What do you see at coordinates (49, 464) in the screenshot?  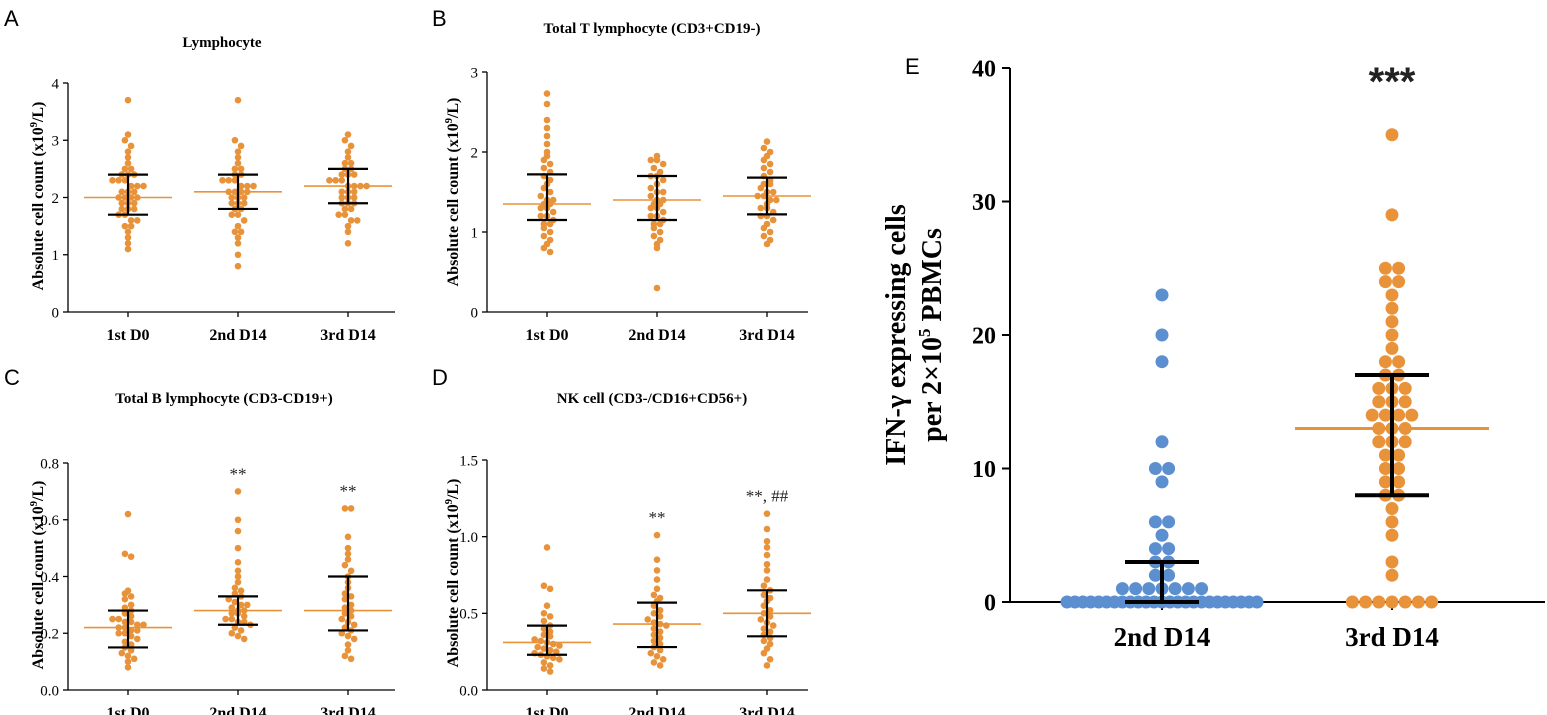 I see `y-tick-label: 0.8` at bounding box center [49, 464].